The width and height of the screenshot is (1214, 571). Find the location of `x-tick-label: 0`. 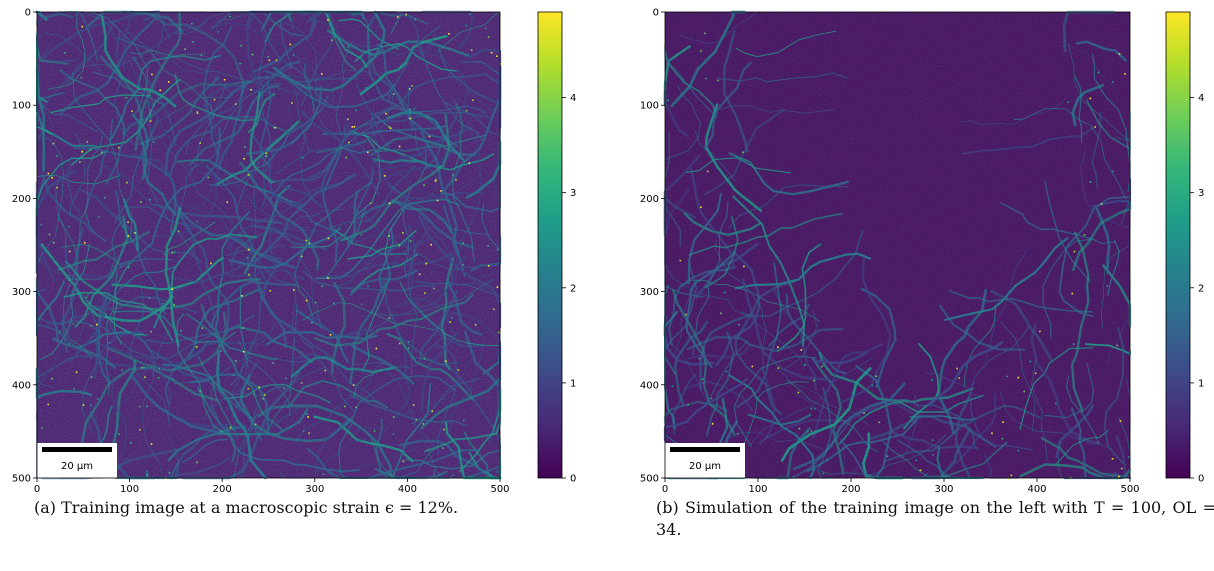

x-tick-label: 0 is located at coordinates (665, 489).